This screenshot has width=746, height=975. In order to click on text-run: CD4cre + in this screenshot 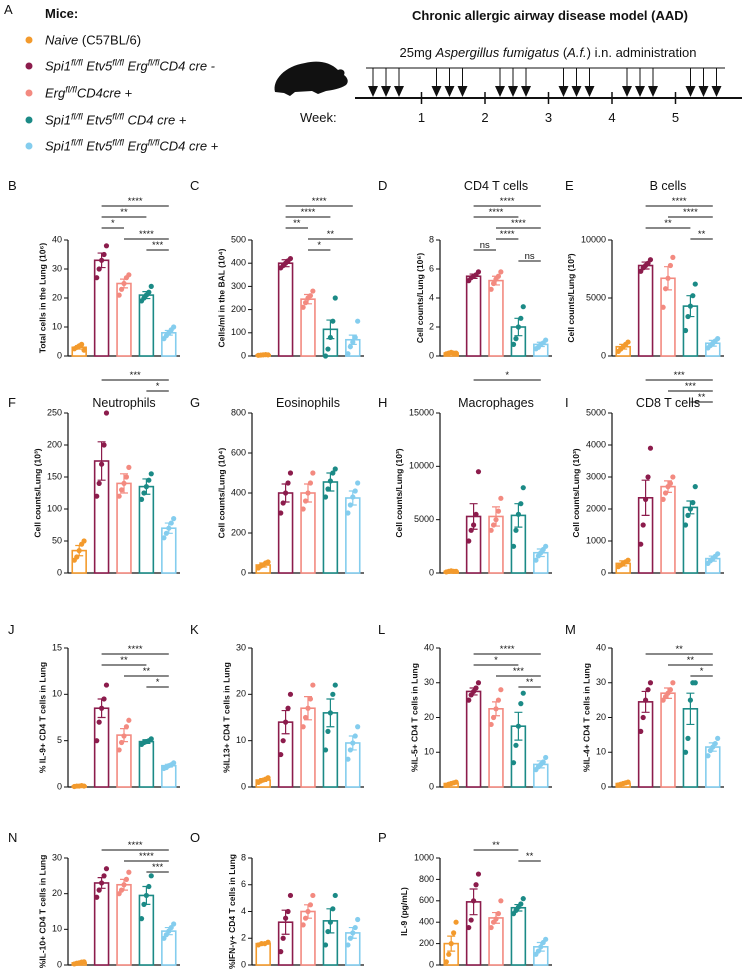, I will do `click(105, 93)`.